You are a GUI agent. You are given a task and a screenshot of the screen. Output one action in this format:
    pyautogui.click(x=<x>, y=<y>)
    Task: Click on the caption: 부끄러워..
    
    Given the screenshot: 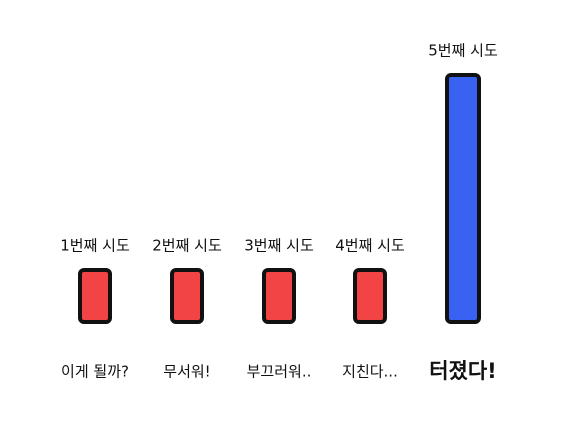 What is the action you would take?
    pyautogui.click(x=279, y=372)
    